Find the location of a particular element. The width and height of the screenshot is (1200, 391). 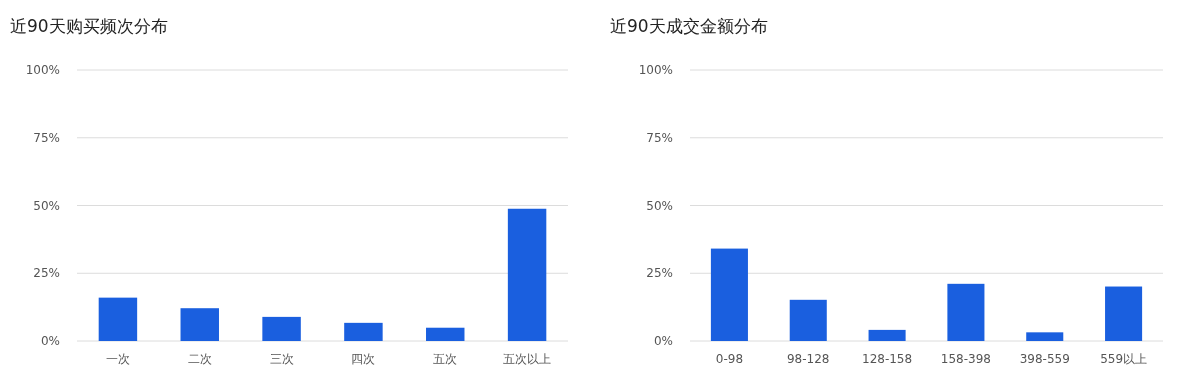

x-tick-label: 158-398 is located at coordinates (965, 359).